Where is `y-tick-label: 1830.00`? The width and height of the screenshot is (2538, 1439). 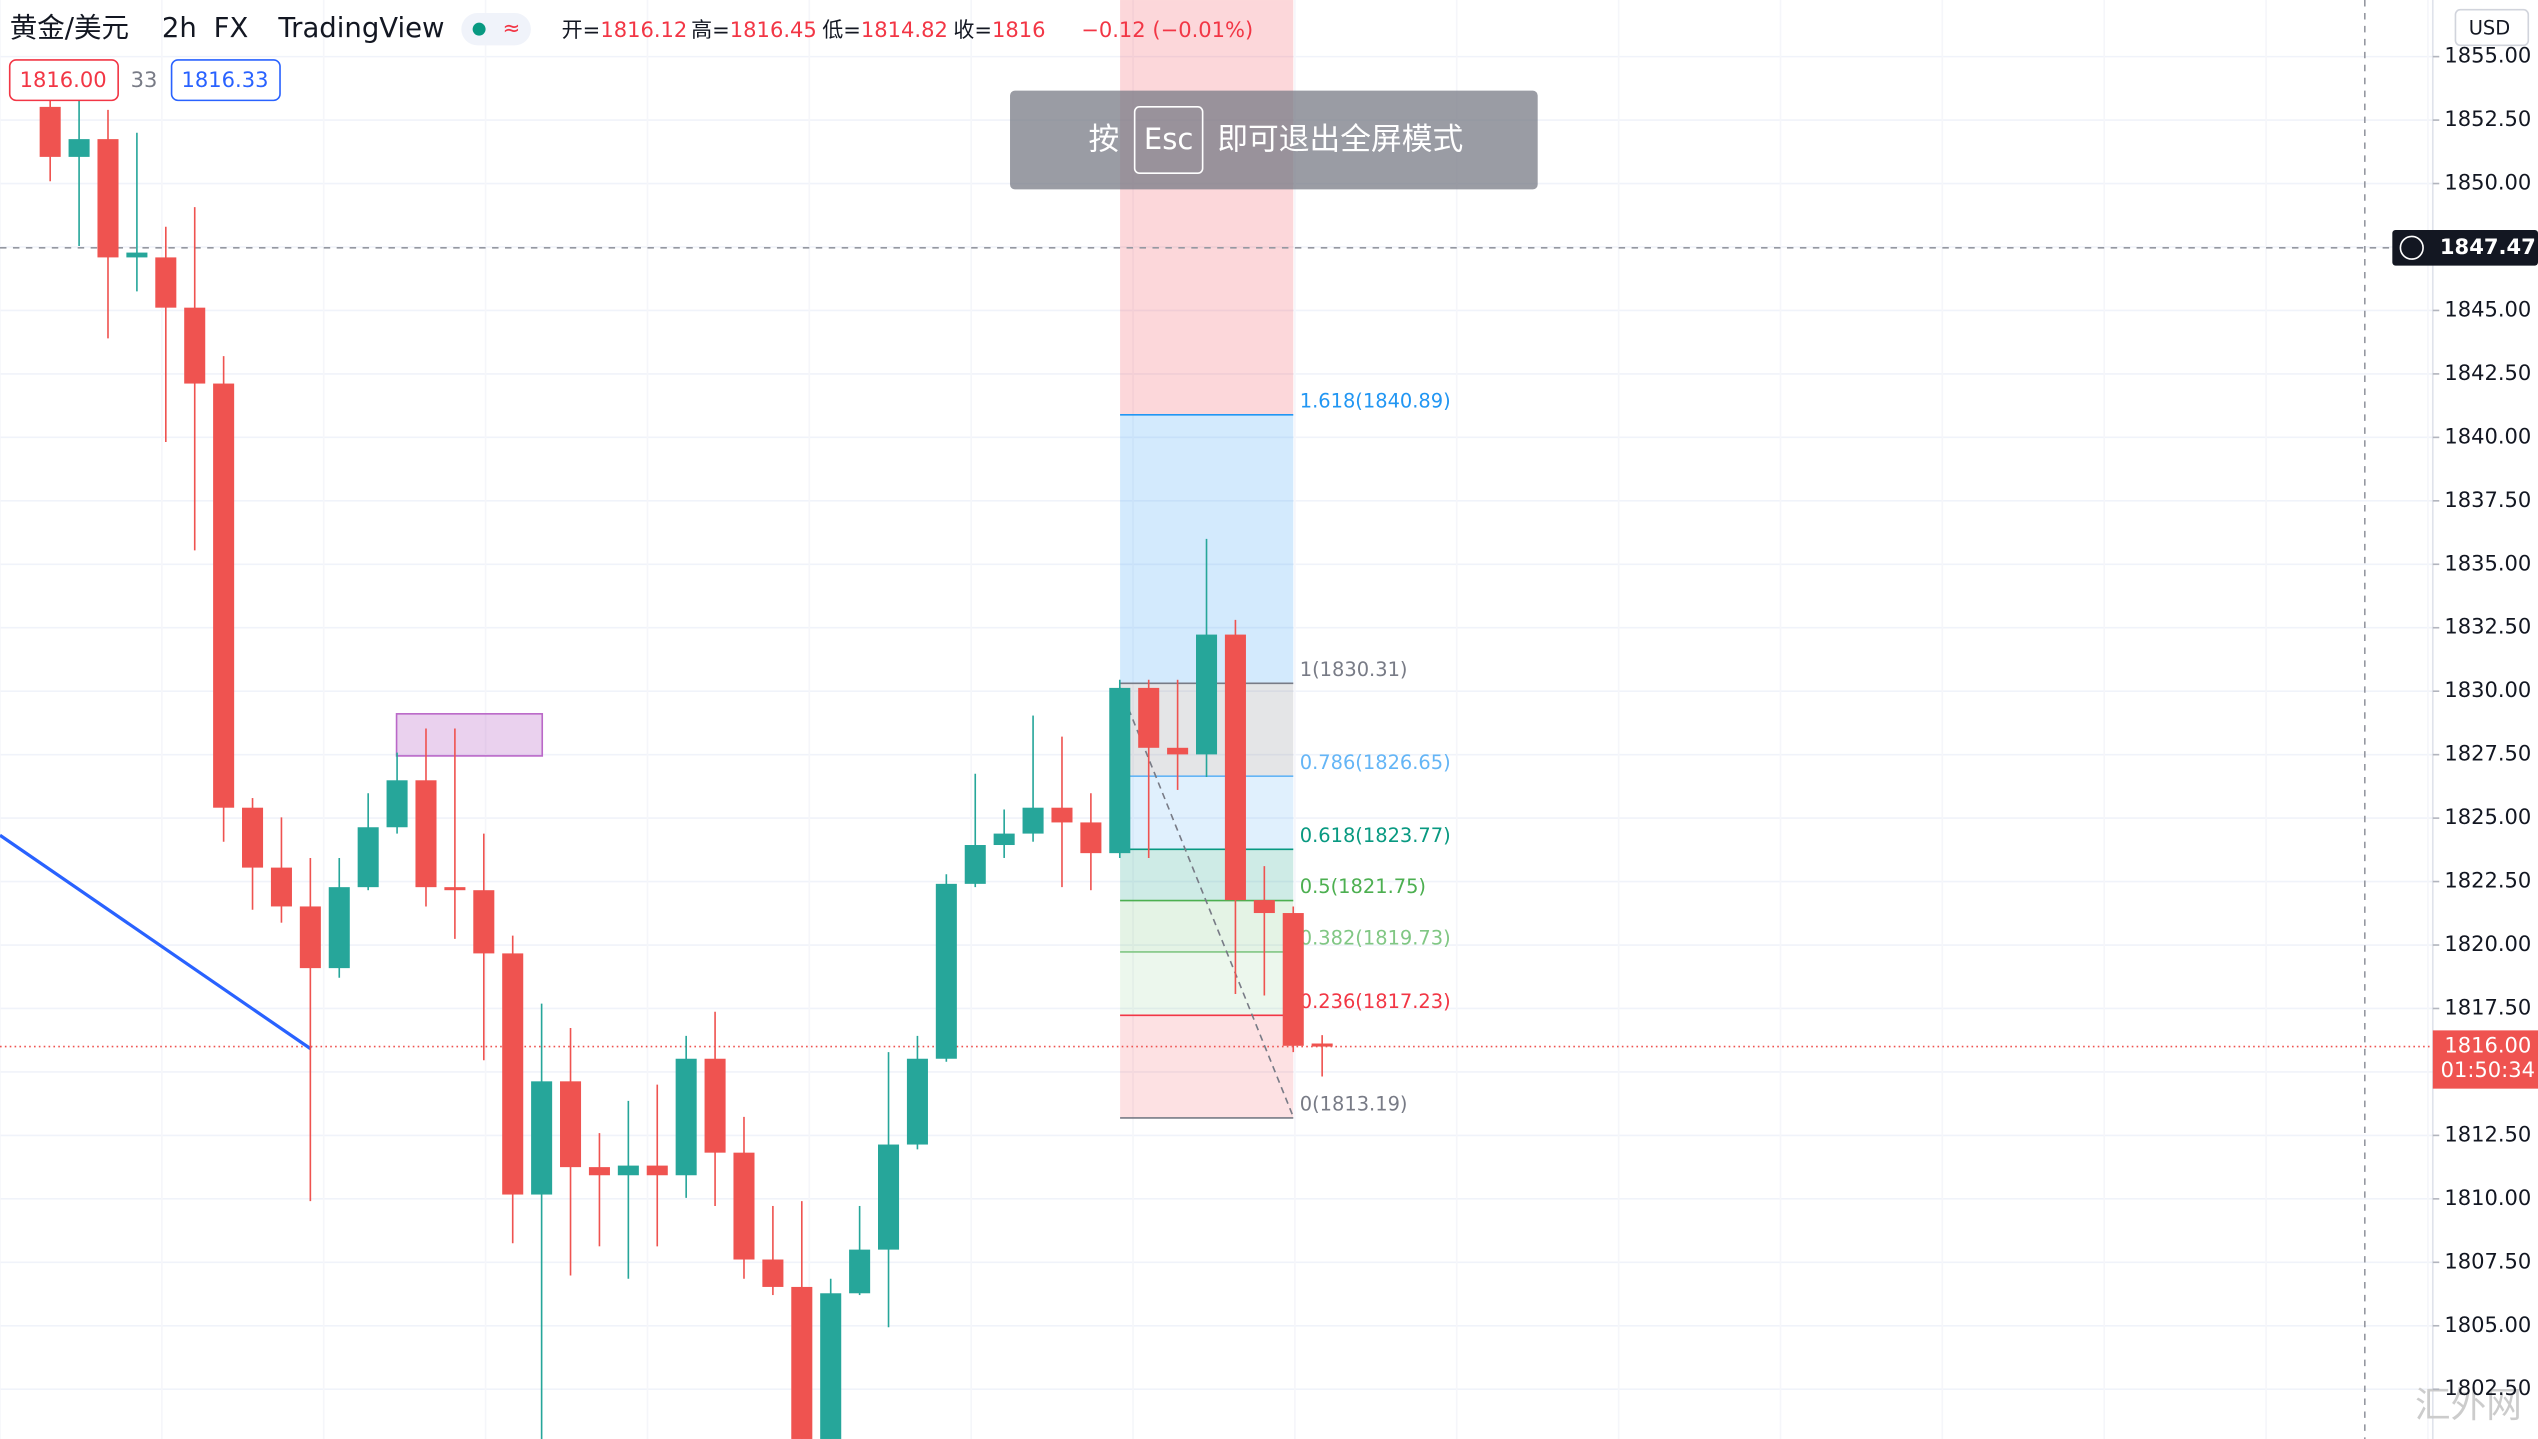
y-tick-label: 1830.00 is located at coordinates (2487, 689).